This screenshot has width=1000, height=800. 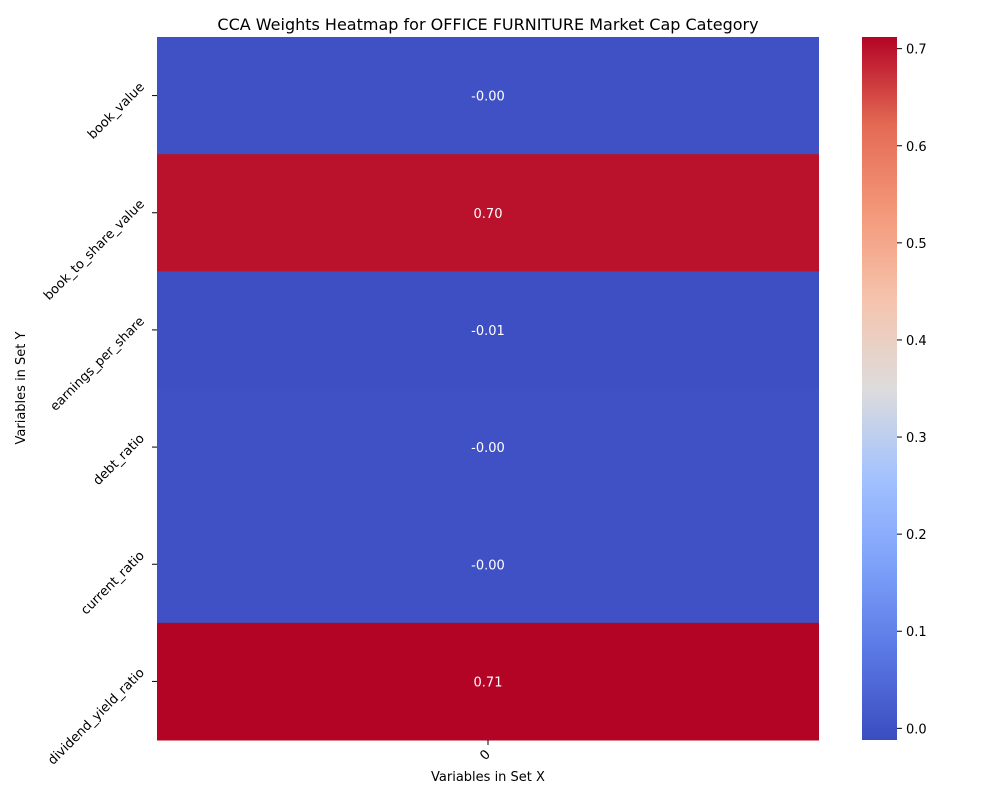 I want to click on colorbar-tick-label: 0.5, so click(x=916, y=244).